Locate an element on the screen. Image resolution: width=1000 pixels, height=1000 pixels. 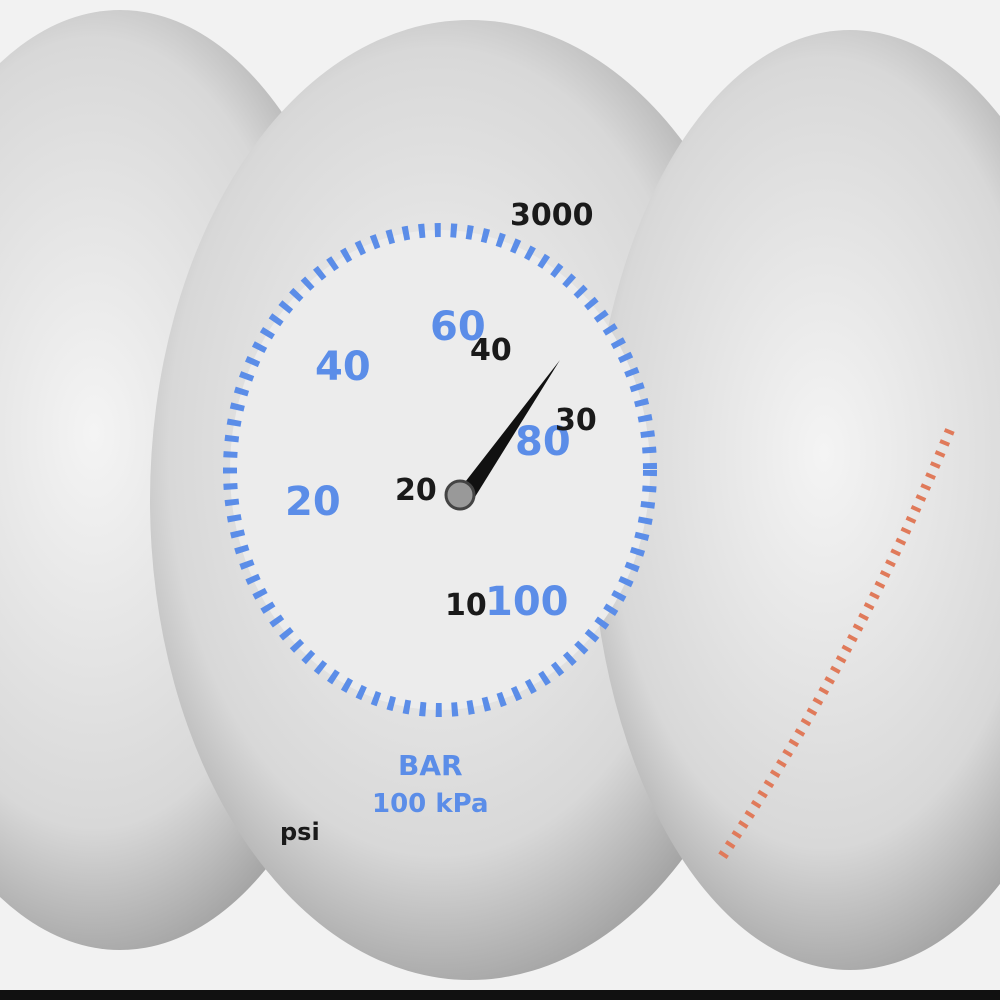
needle-hub is located at coordinates (460, 495).